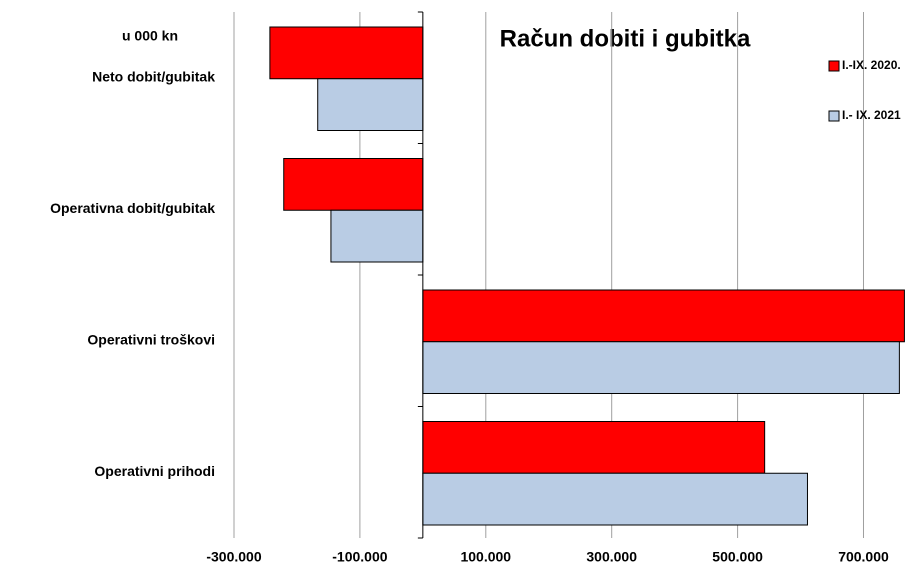 The image size is (917, 573). Describe the element at coordinates (150, 36) in the screenshot. I see `annotation: u 000 kn` at that location.